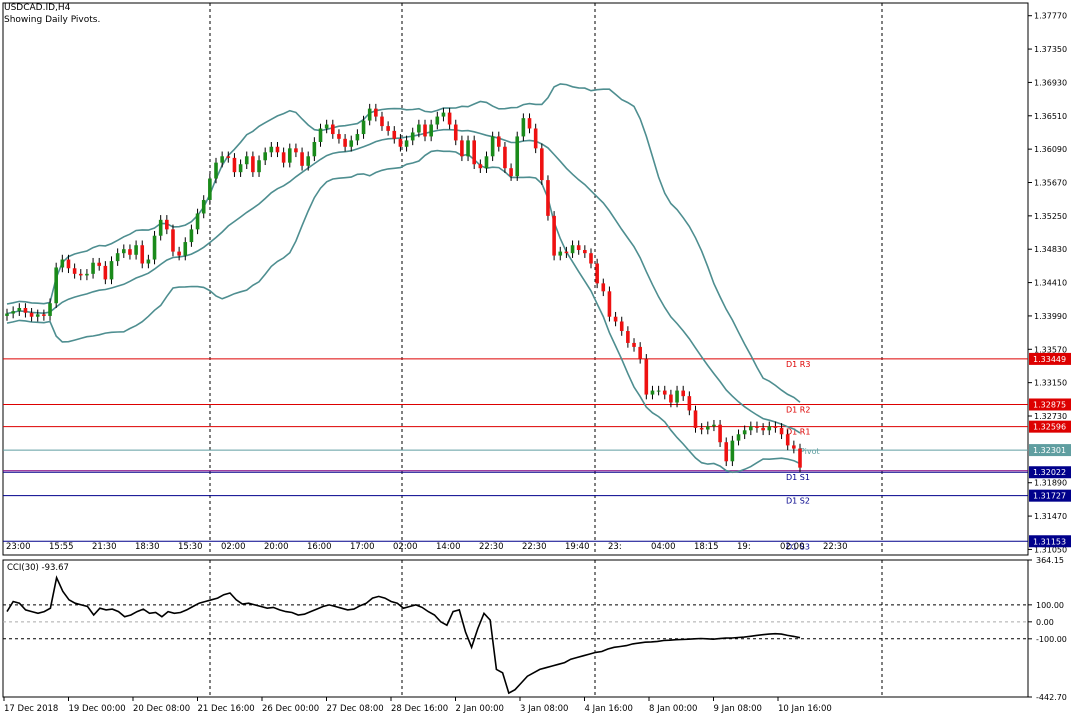 The image size is (1080, 724). What do you see at coordinates (805, 709) in the screenshot?
I see `time-axis-label: 10 Jan 16:00` at bounding box center [805, 709].